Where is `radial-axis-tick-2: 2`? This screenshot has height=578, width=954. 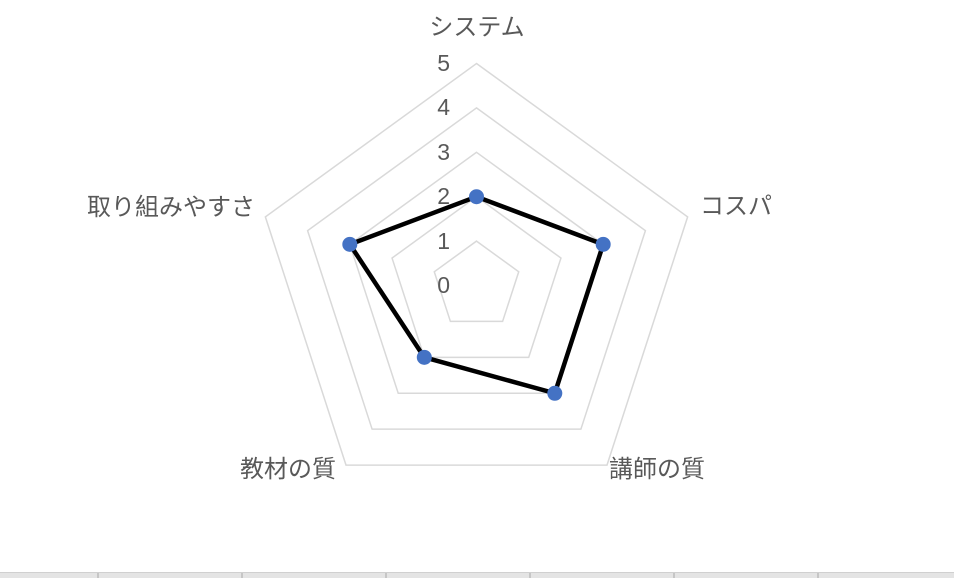
radial-axis-tick-2: 2 is located at coordinates (443, 196).